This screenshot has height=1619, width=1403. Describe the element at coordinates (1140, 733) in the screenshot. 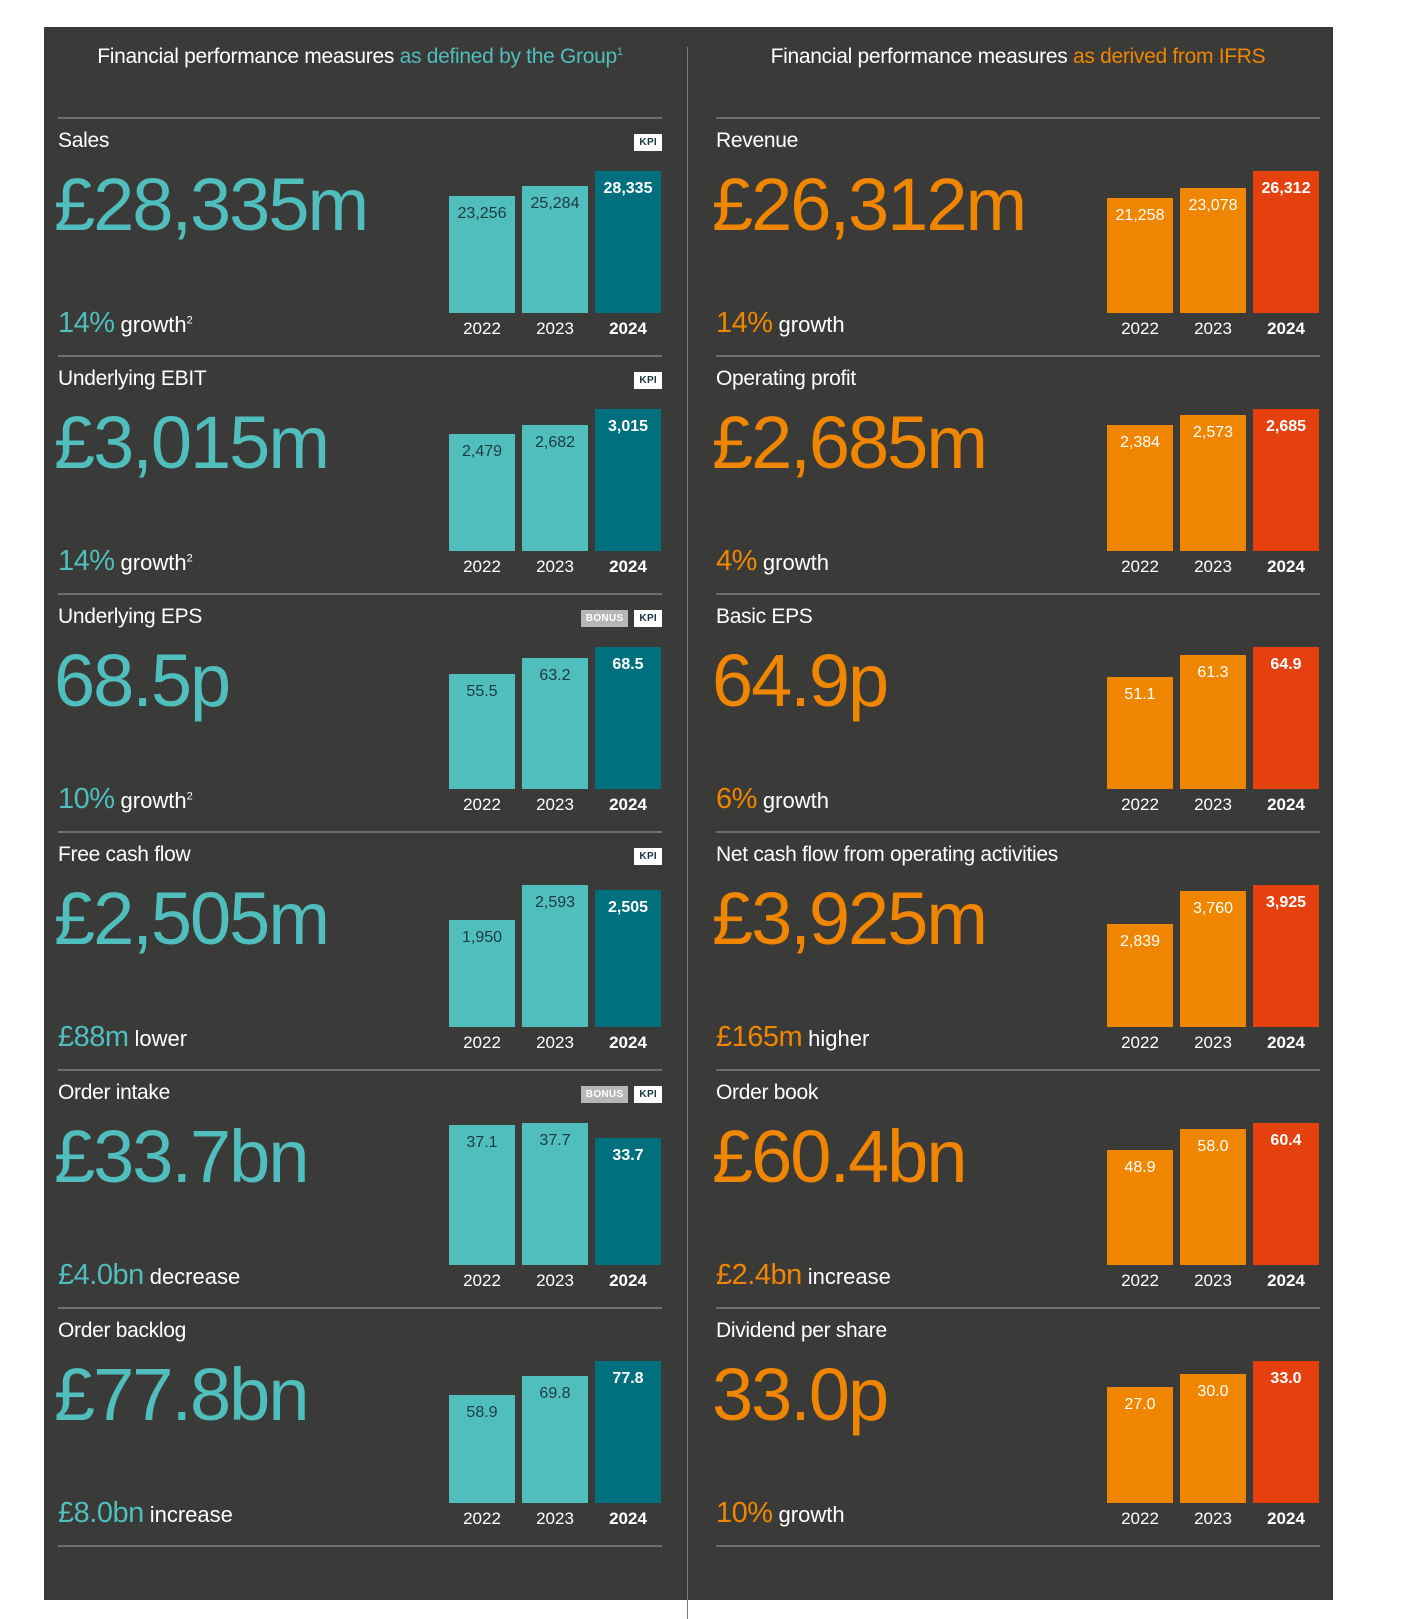

I see `bar-2022: 51.1` at that location.